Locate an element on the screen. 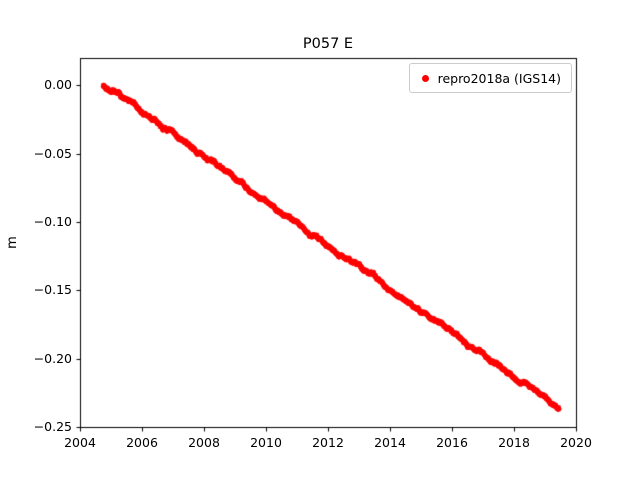 The width and height of the screenshot is (640, 480). chart-title: P057 E is located at coordinates (328, 44).